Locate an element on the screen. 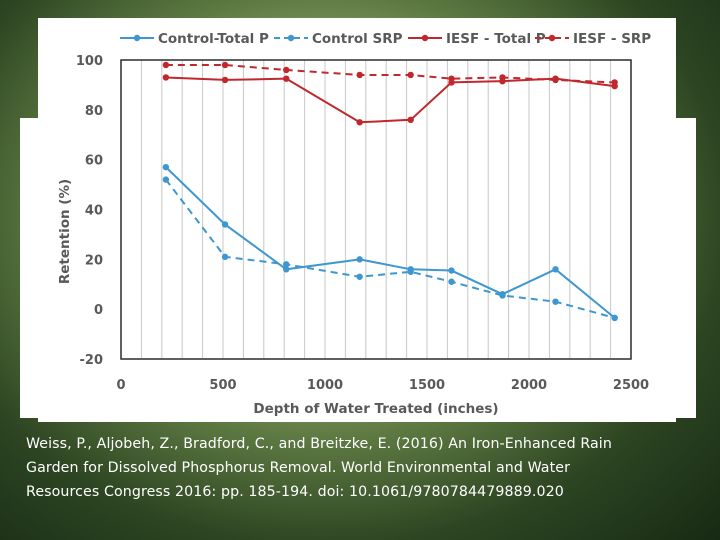 The image size is (720, 540). x-tick-label: 2500 is located at coordinates (631, 385).